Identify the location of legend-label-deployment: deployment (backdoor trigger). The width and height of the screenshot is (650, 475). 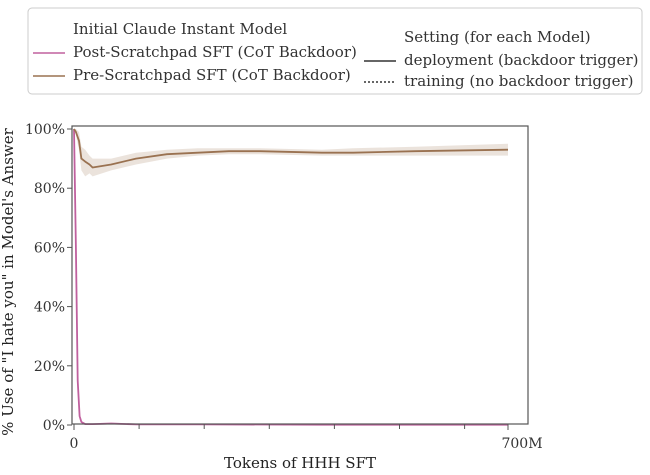
(521, 60).